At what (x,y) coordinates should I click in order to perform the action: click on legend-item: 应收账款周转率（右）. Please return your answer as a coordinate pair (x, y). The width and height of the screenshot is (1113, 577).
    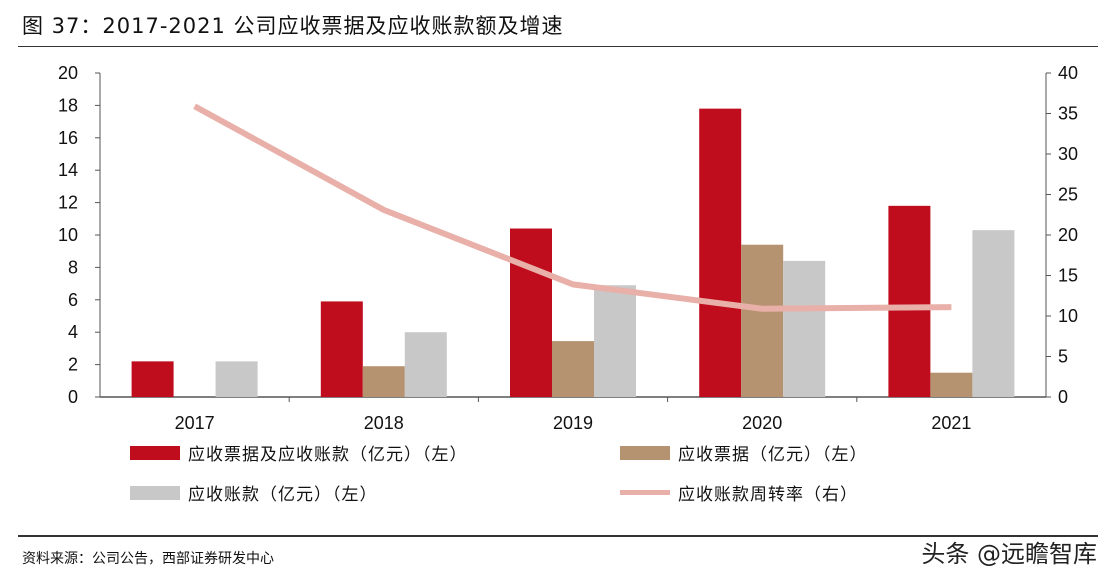
    Looking at the image, I should click on (739, 492).